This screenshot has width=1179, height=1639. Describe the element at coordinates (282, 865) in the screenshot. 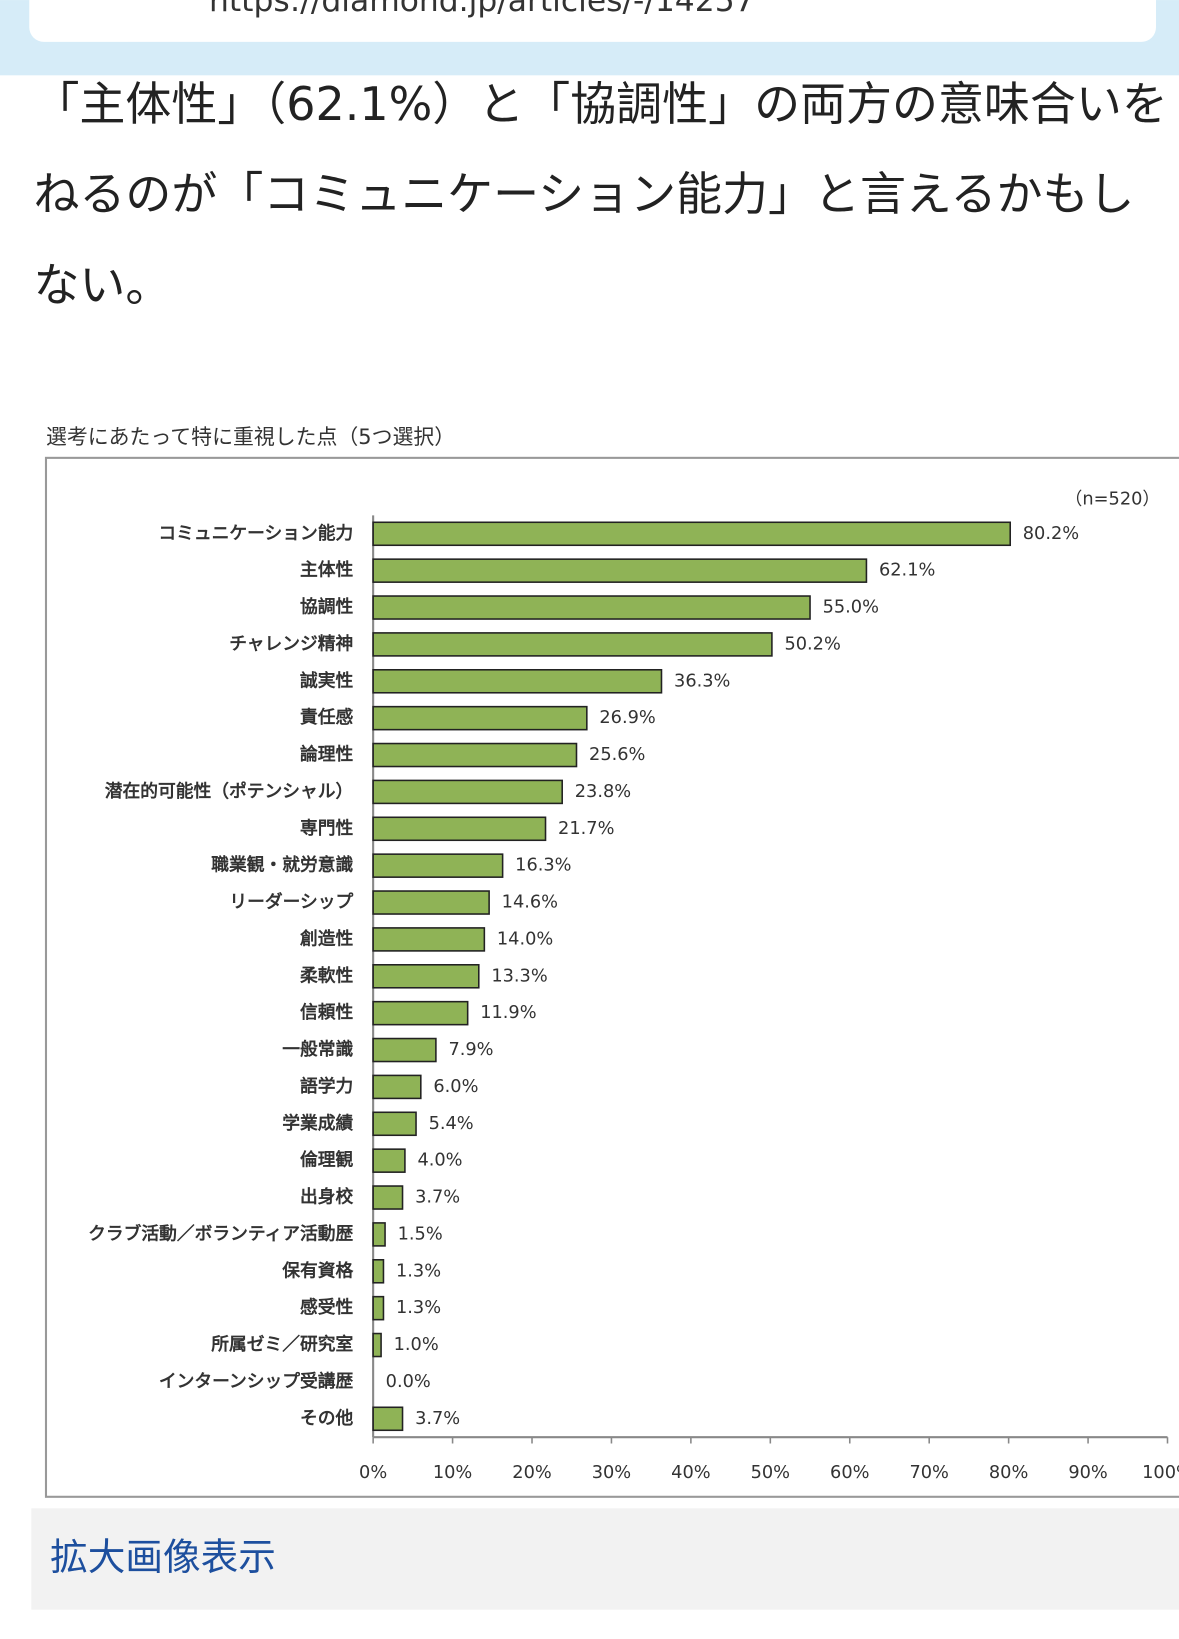

I see `category-label: 職業観・就労意識` at that location.